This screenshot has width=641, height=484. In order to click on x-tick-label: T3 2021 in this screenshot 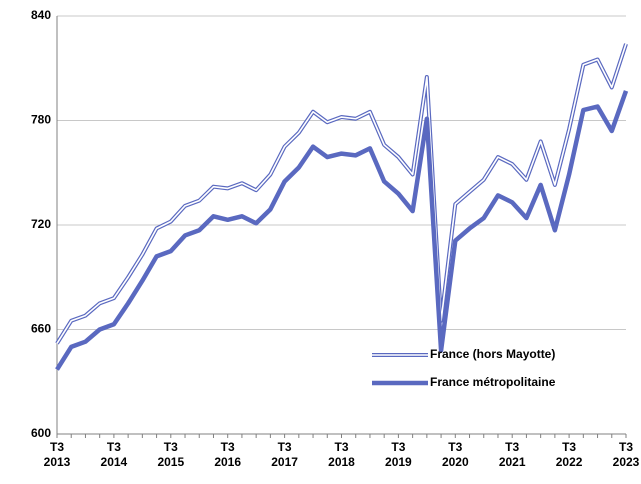, I will do `click(512, 454)`.